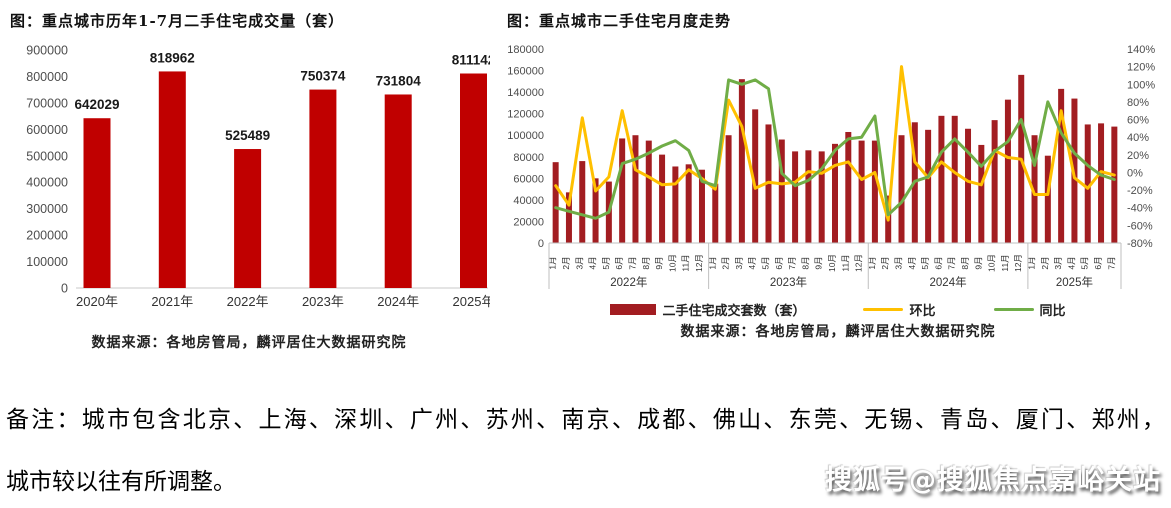  What do you see at coordinates (1045, 262) in the screenshot?
I see `month-tick-label: 2月` at bounding box center [1045, 262].